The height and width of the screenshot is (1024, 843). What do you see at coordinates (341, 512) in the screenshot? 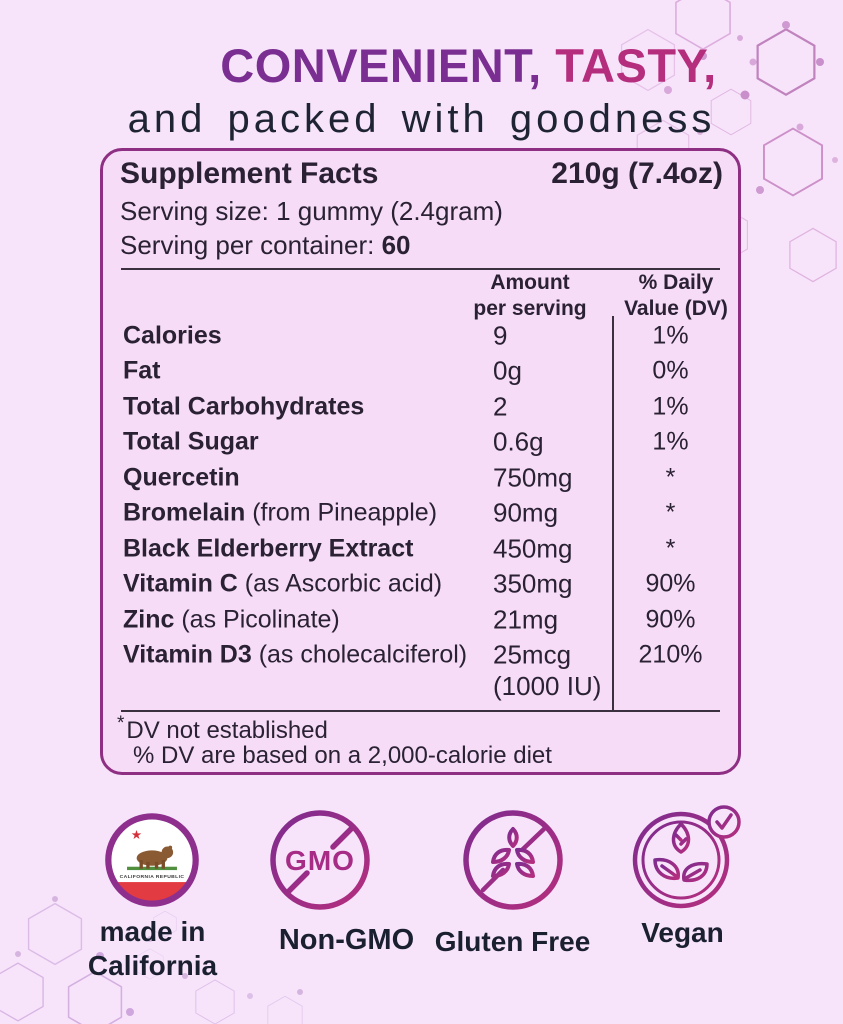
I see `nutrient-note: (from Pineapple)` at bounding box center [341, 512].